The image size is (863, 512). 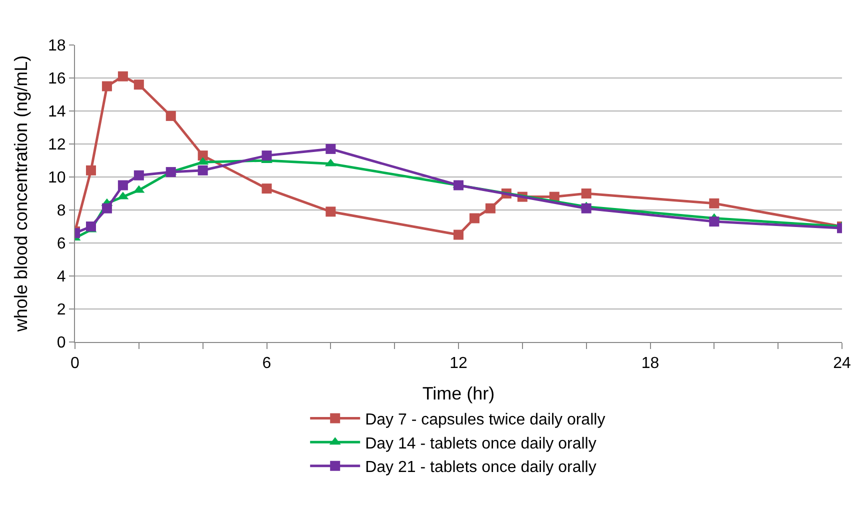 I want to click on y-tick-label: 12, so click(x=57, y=145).